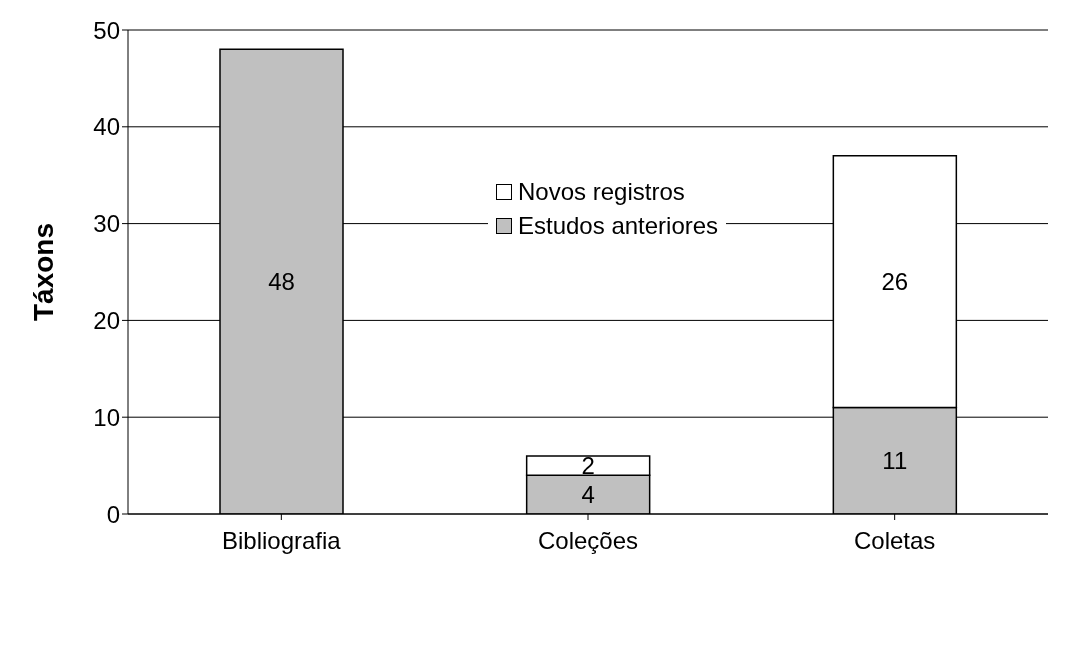  I want to click on data-label: 26, so click(895, 282).